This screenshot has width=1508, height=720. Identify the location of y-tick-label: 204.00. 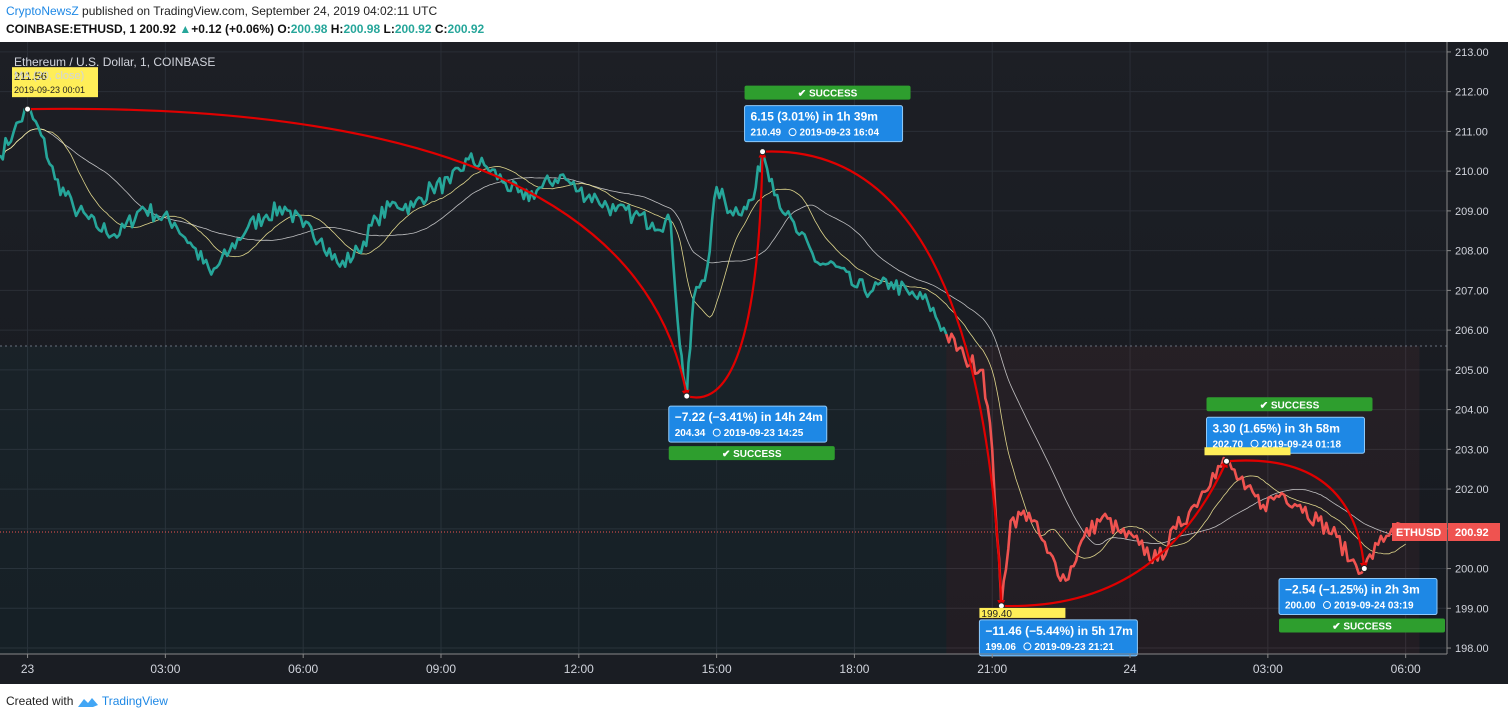
(1472, 411).